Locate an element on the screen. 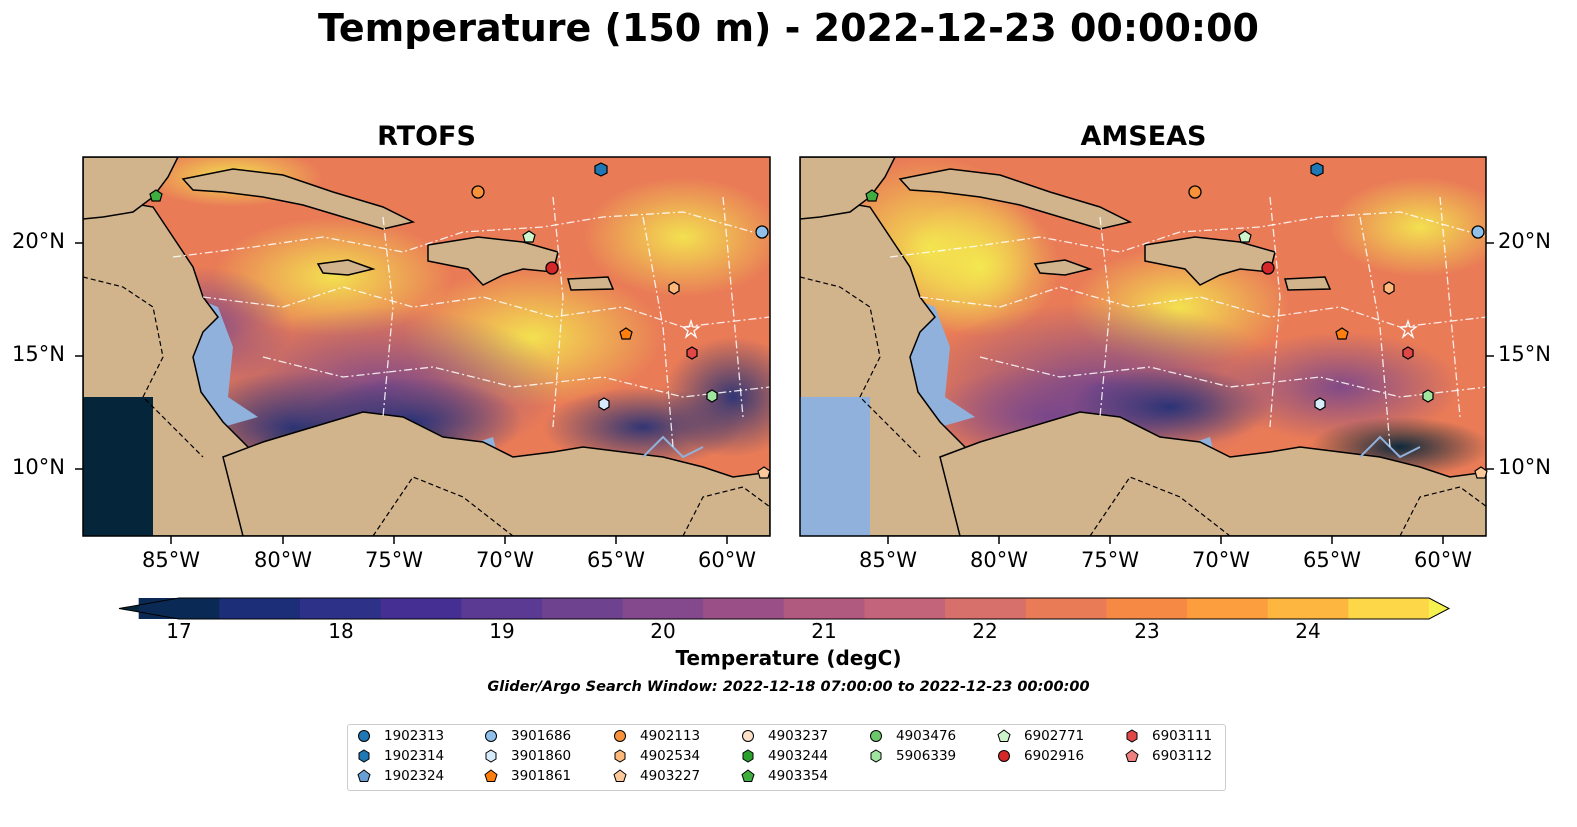 Image resolution: width=1577 pixels, height=827 pixels. colorbar is located at coordinates (784, 608).